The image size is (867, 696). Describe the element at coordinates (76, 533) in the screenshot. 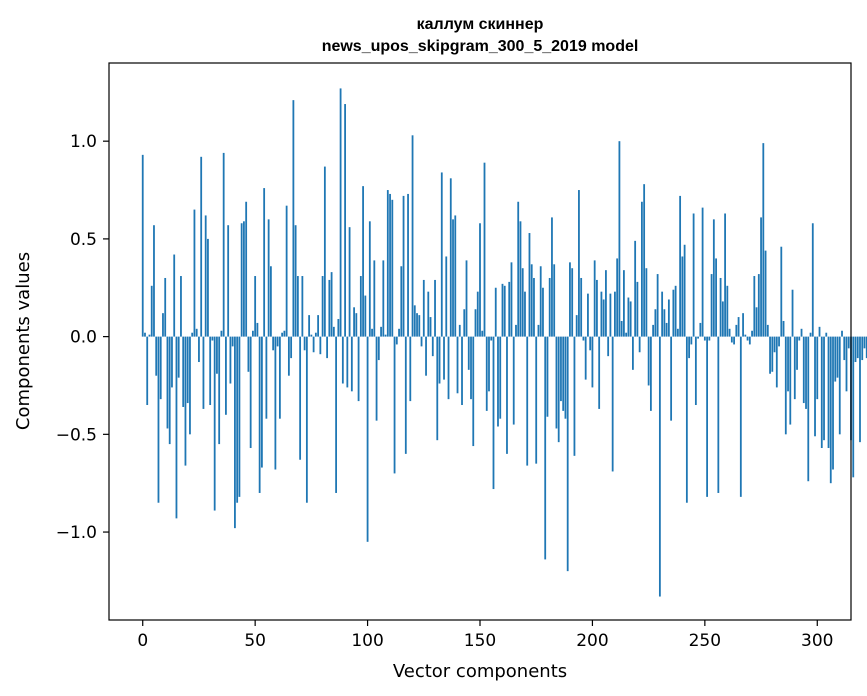

I see `y-tick-label: −1.0` at that location.